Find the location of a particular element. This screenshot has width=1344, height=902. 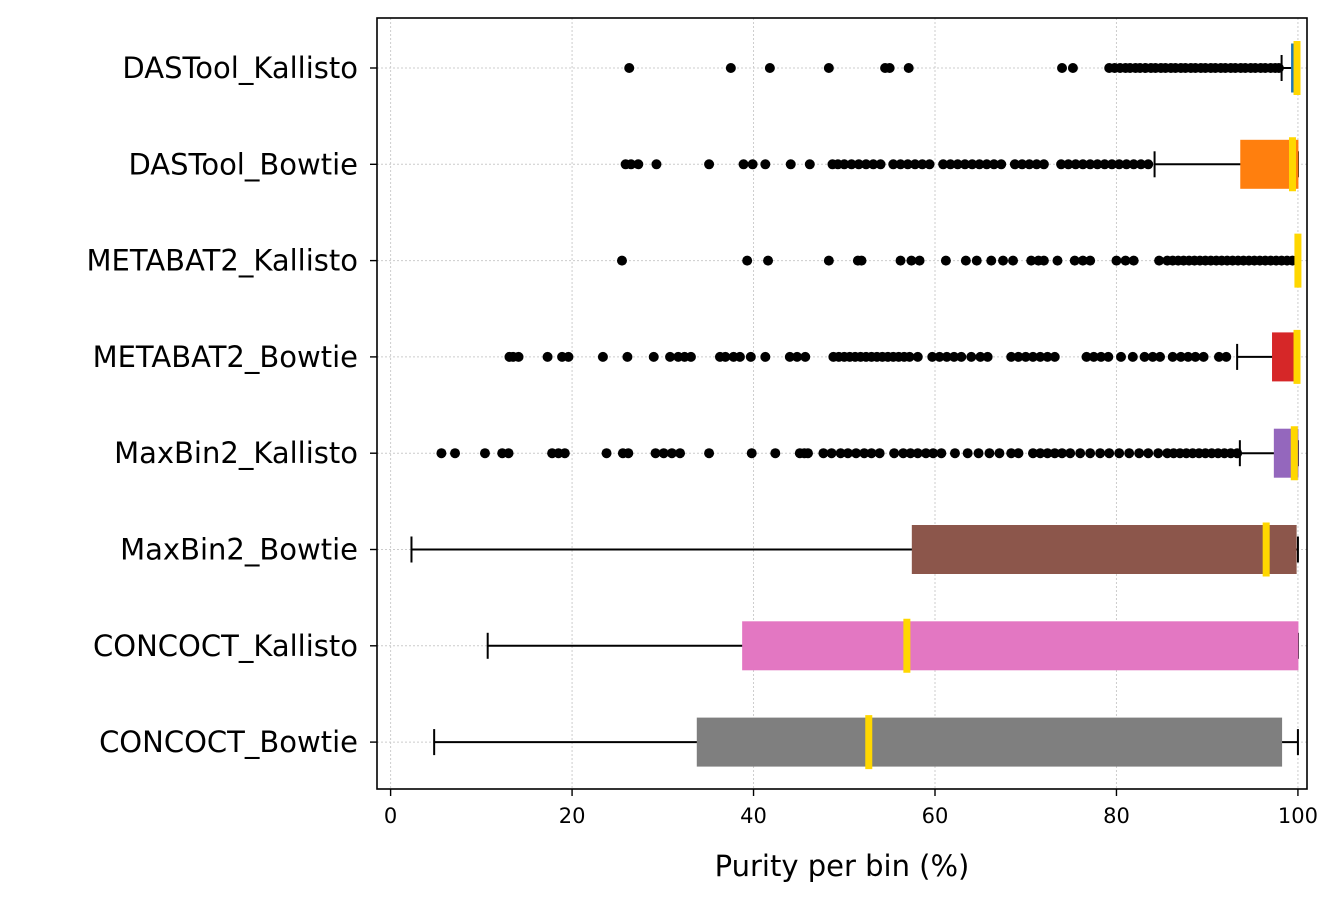

category-label: METABAT2_Kallisto is located at coordinates (222, 261).